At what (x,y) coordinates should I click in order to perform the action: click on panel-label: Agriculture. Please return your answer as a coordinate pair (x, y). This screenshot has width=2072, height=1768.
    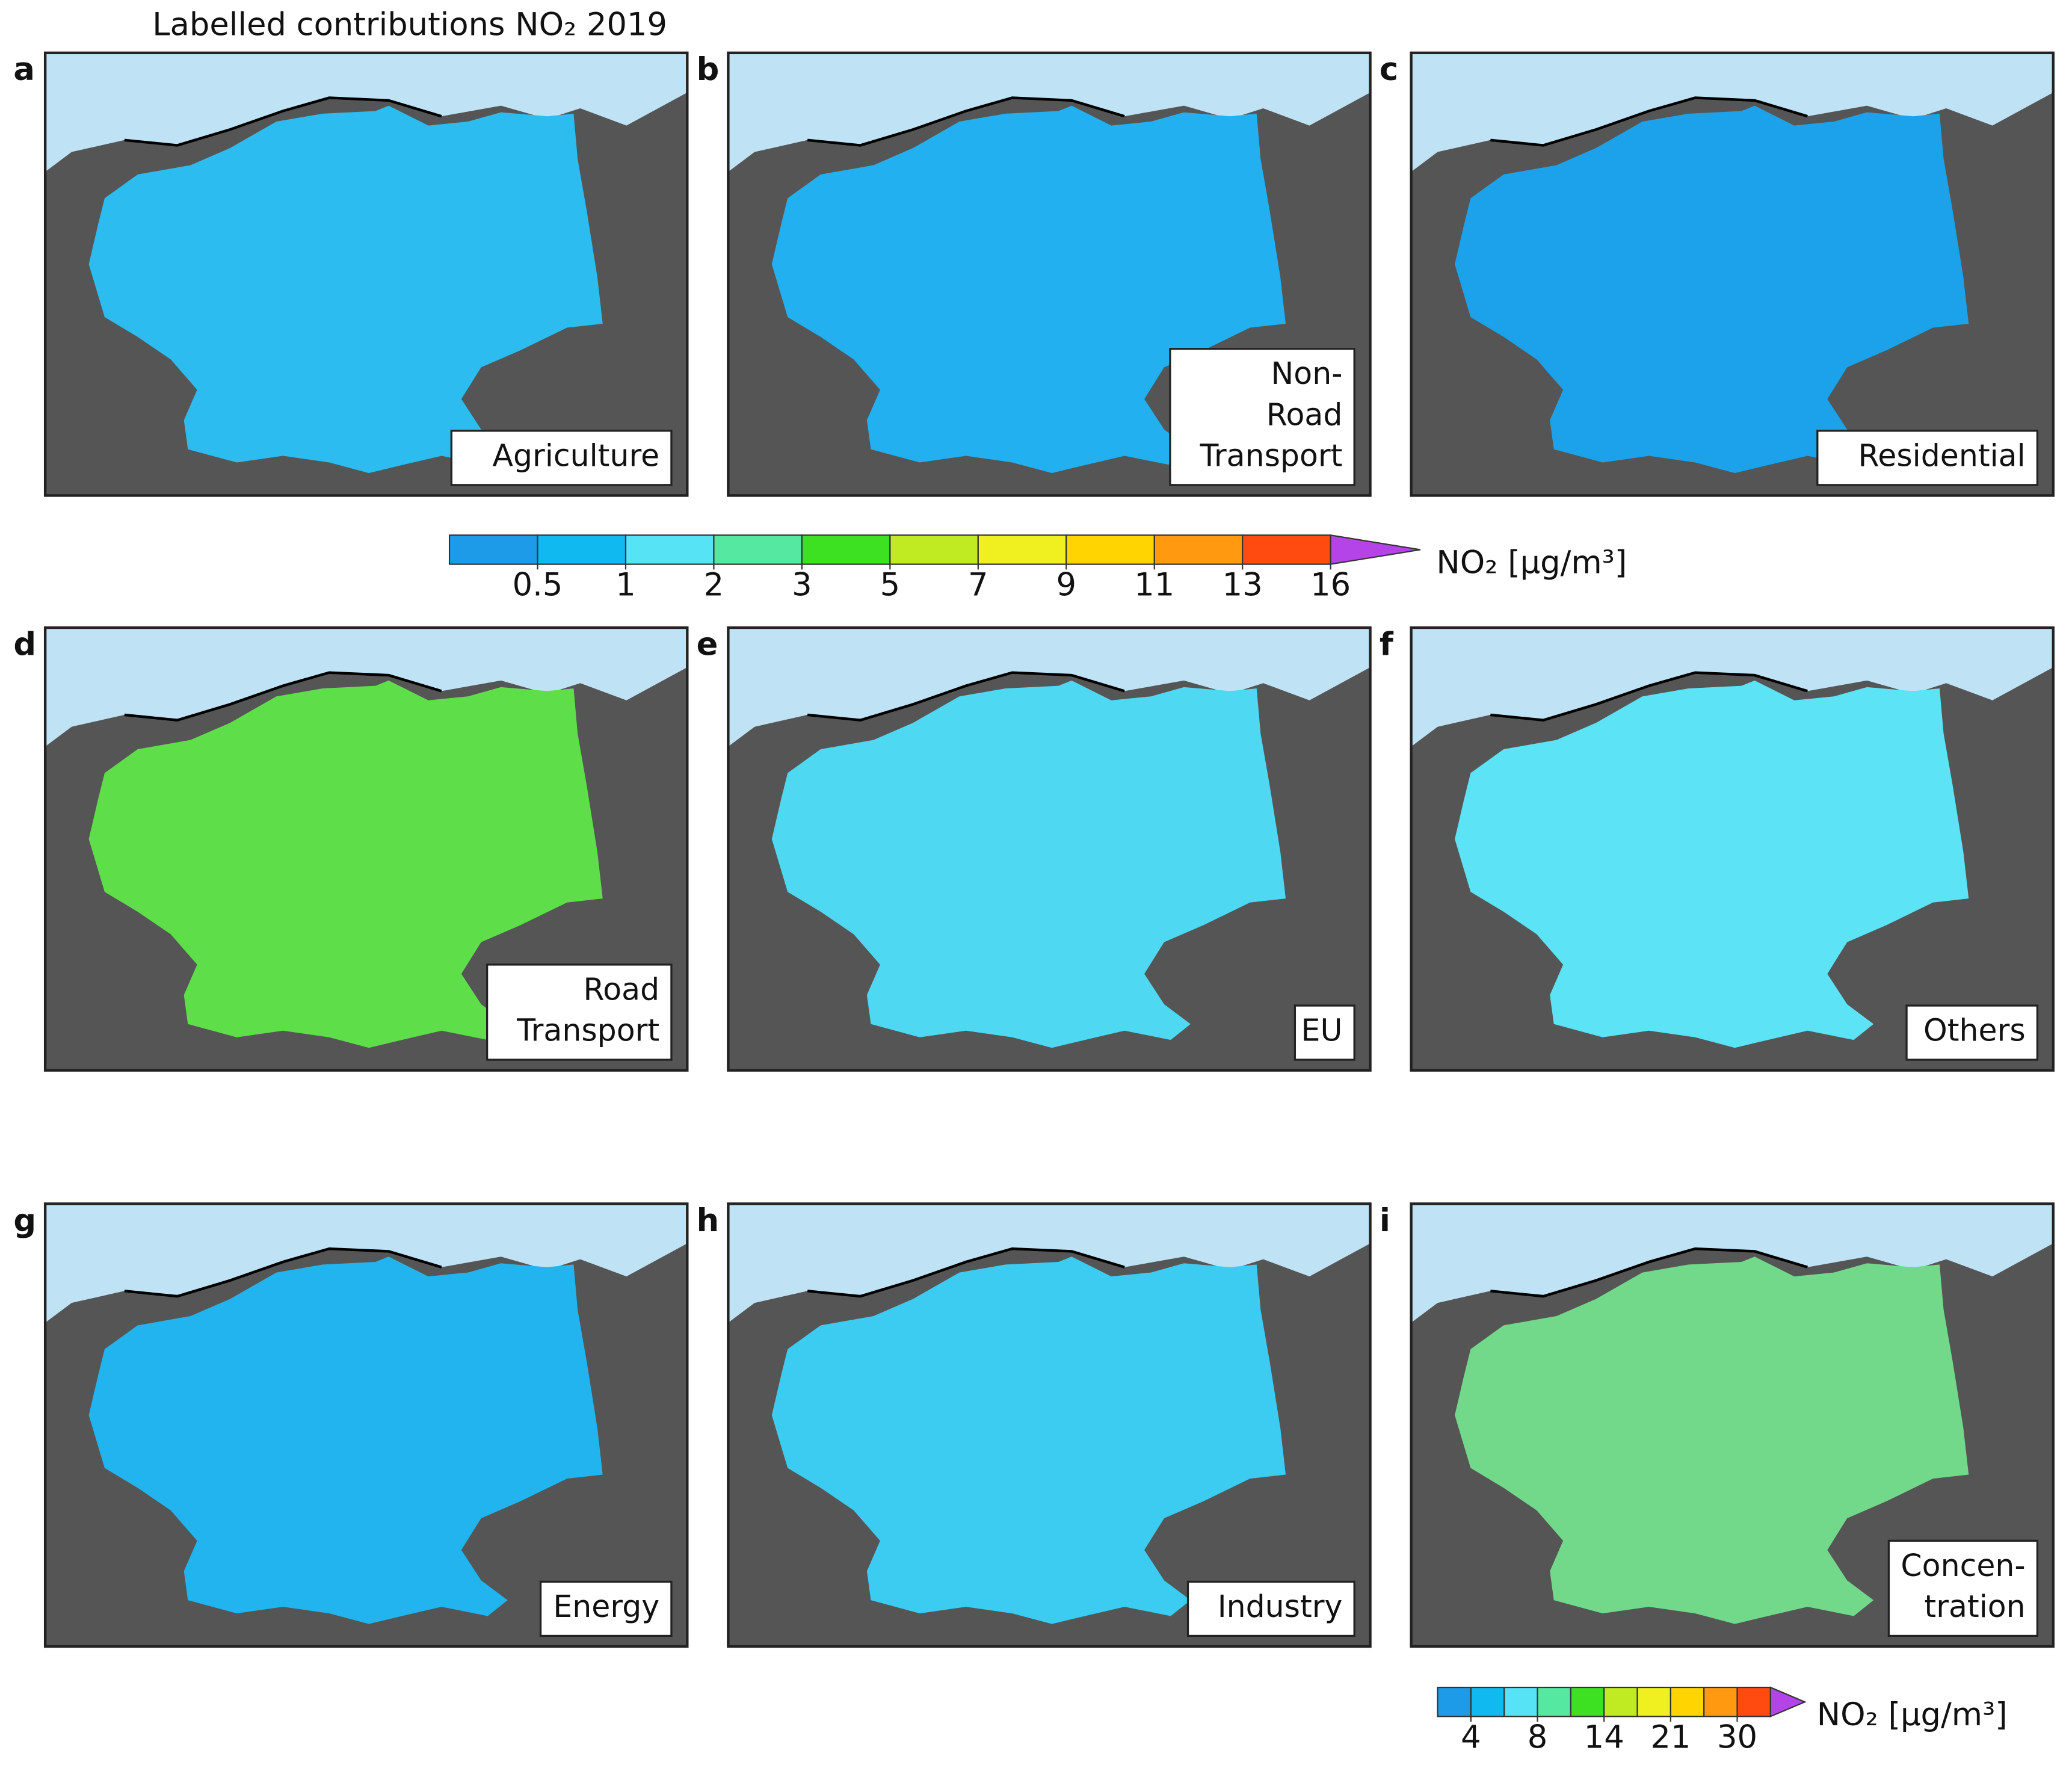
    Looking at the image, I should click on (575, 455).